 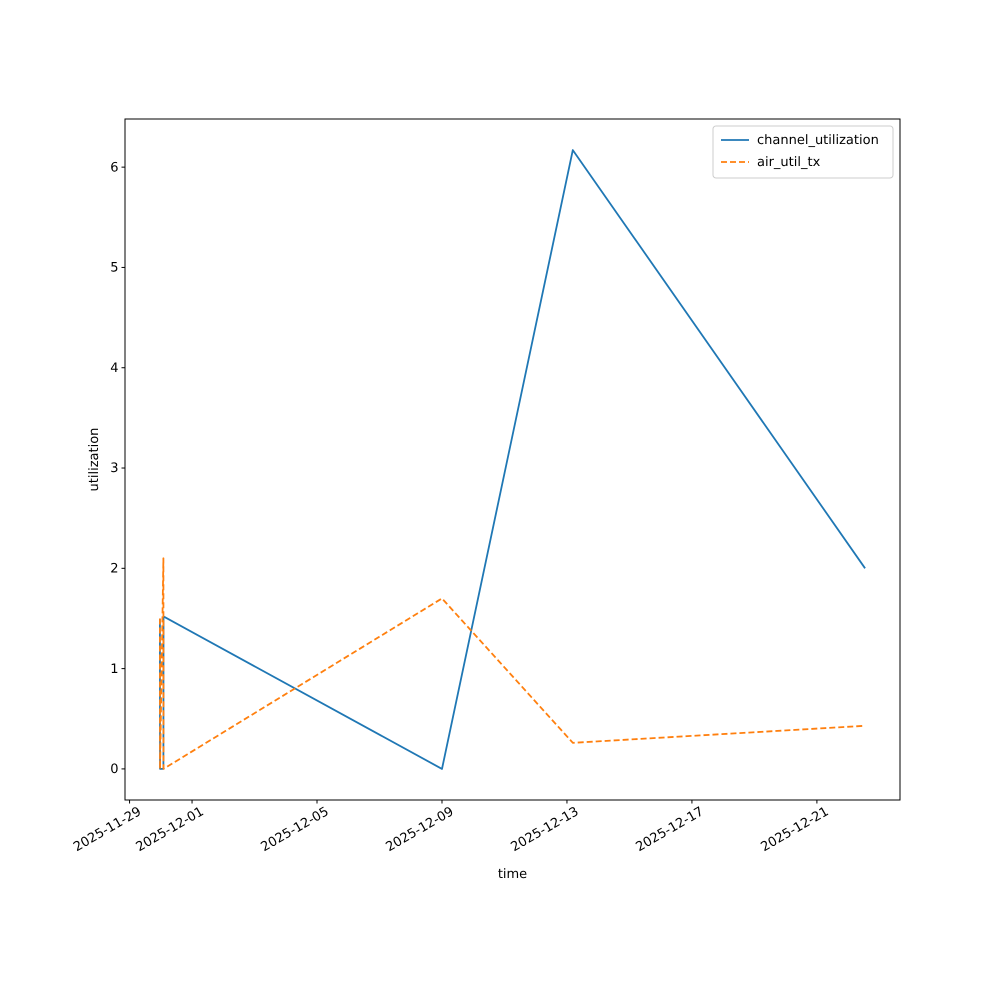 I want to click on legend-label: channel_utilization, so click(x=818, y=140).